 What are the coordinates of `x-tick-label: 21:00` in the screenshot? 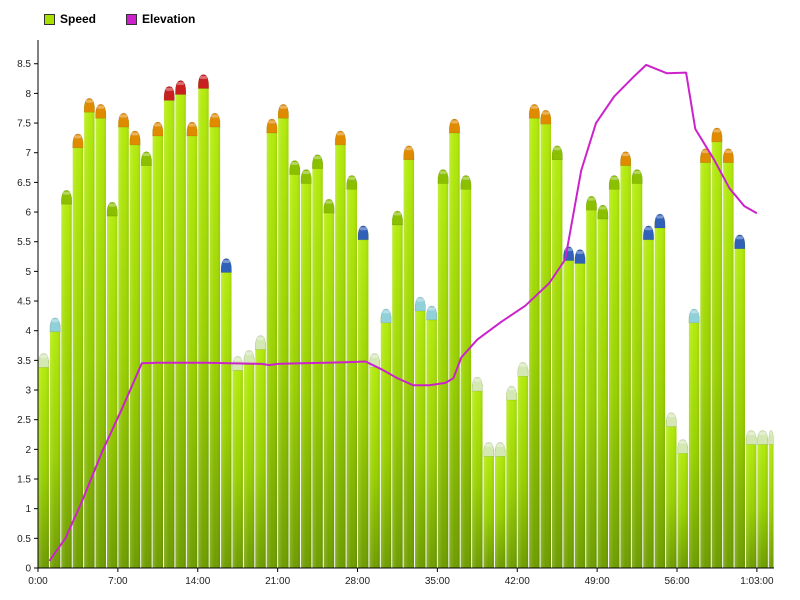 It's located at (277, 581).